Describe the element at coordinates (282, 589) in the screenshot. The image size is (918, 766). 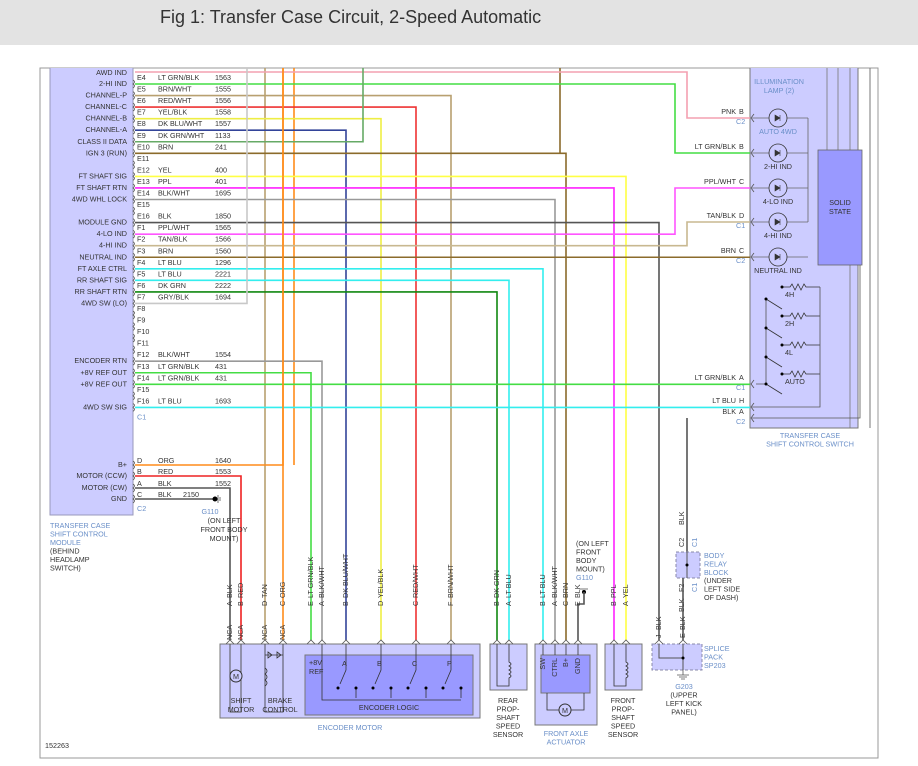
I see `bottom-wire-label: ORG` at that location.